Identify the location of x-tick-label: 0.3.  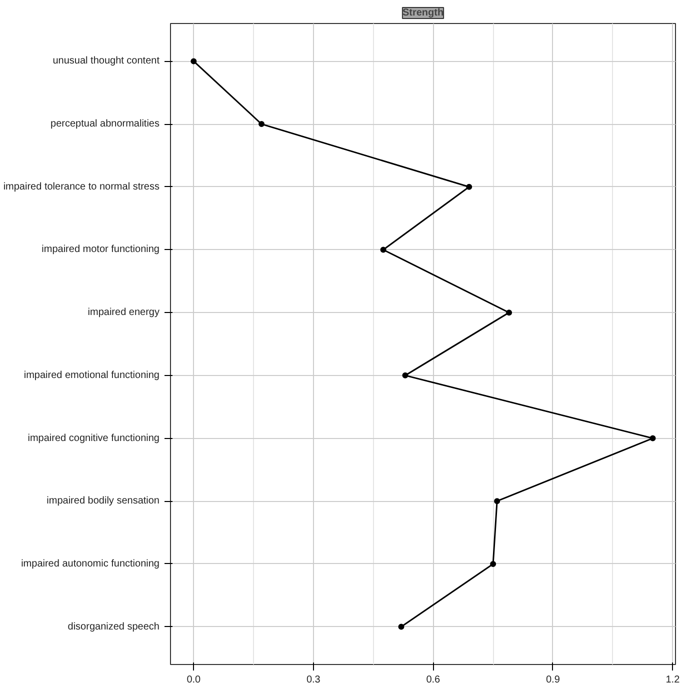
(313, 679).